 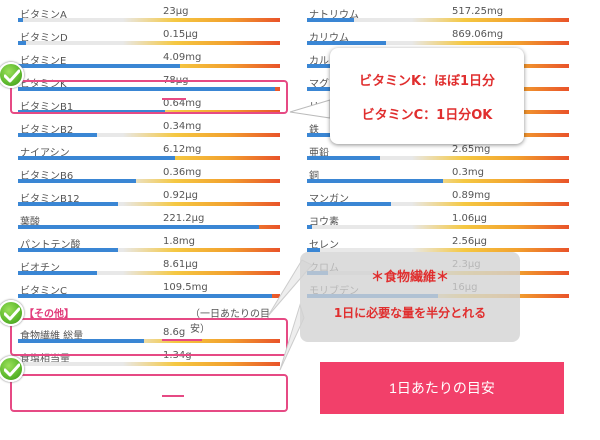 What do you see at coordinates (182, 149) in the screenshot?
I see `nutrient-value: 6.12mg` at bounding box center [182, 149].